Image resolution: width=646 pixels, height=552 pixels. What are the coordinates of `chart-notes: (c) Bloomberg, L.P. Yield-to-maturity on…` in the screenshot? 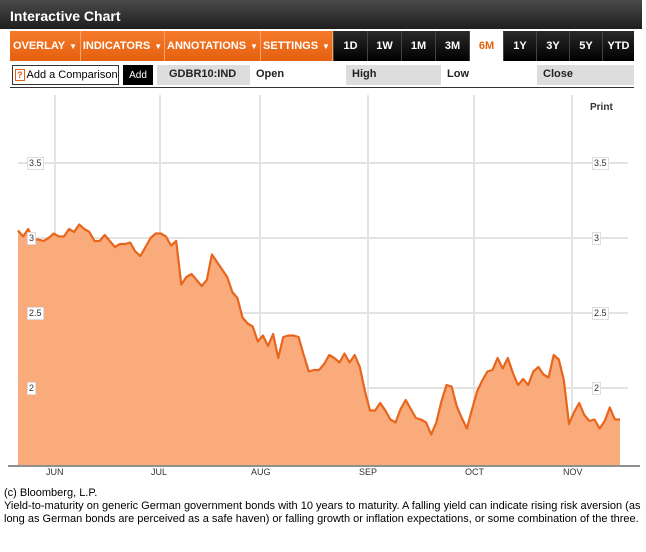 It's located at (324, 506).